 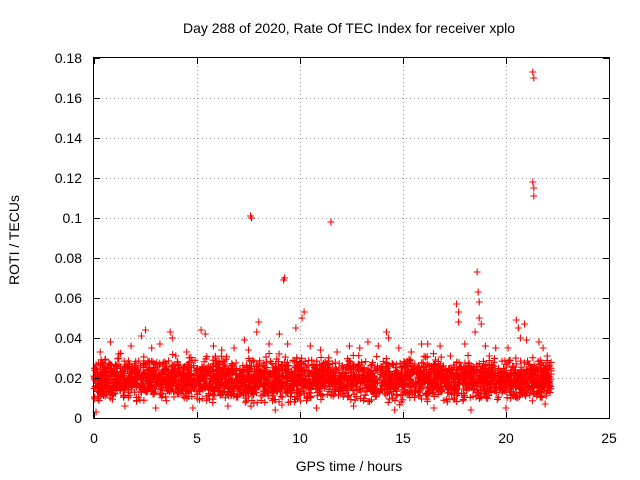 What do you see at coordinates (68, 58) in the screenshot?
I see `y-tick-label: 0.18` at bounding box center [68, 58].